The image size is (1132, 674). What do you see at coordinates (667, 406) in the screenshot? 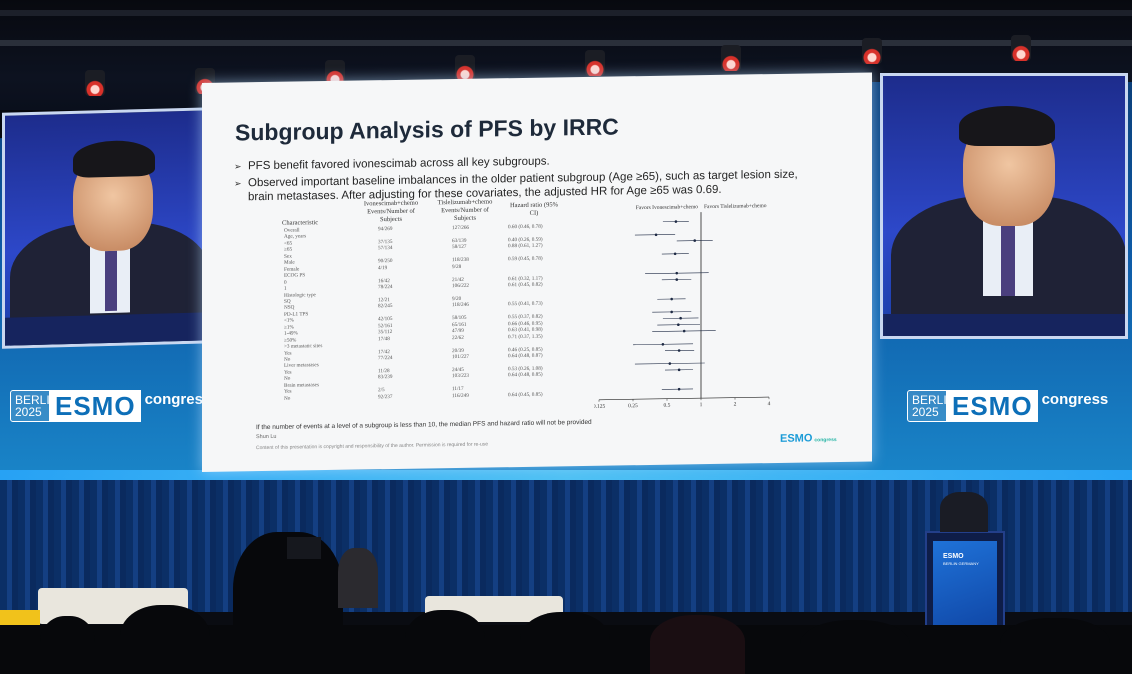
I see `x-tick-label: 0.5` at bounding box center [667, 406].